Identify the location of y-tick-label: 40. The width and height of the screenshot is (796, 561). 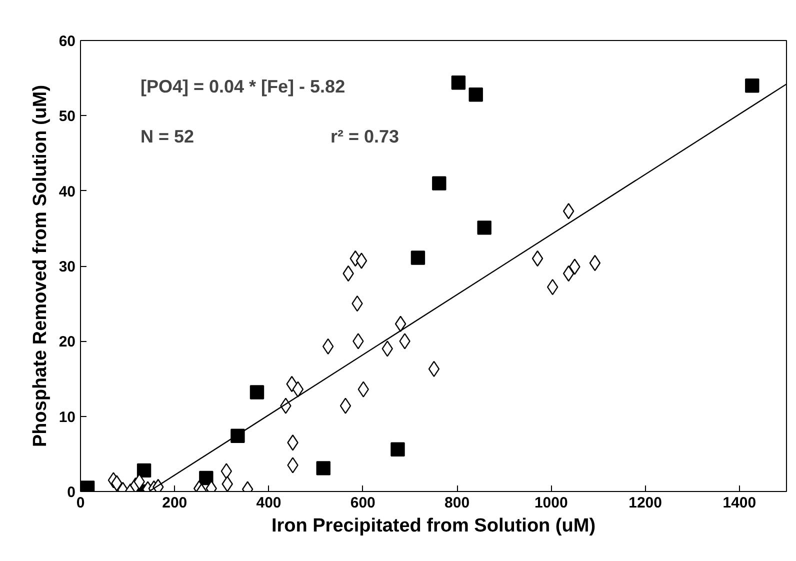
(67, 191).